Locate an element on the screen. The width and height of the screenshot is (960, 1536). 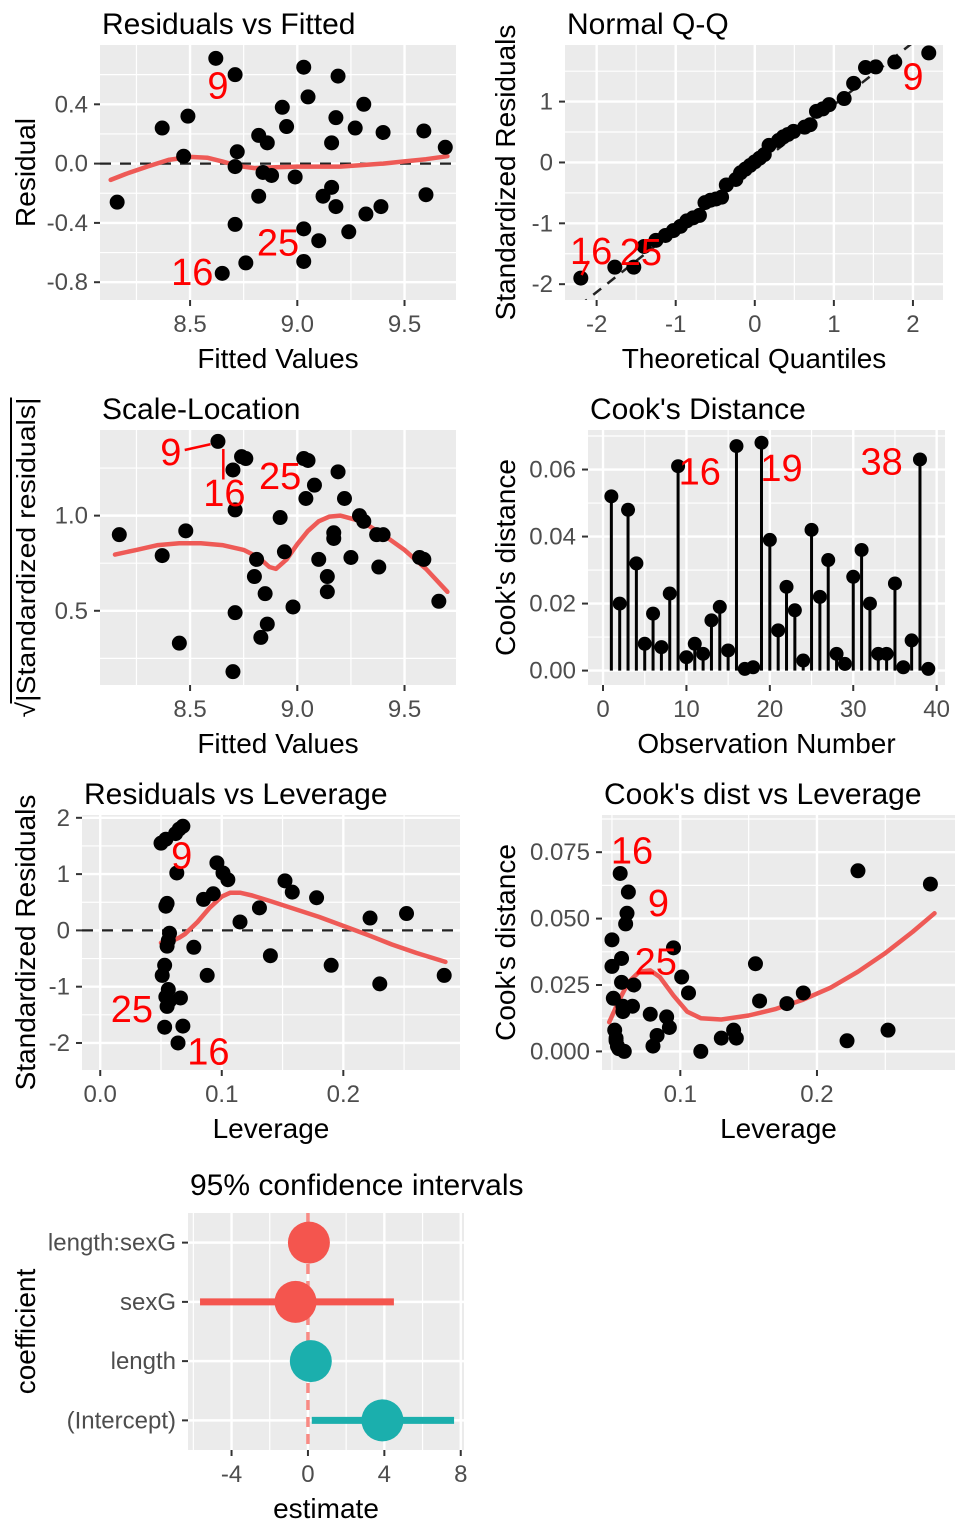
panel-title: 95% confidence intervals is located at coordinates (357, 1185).